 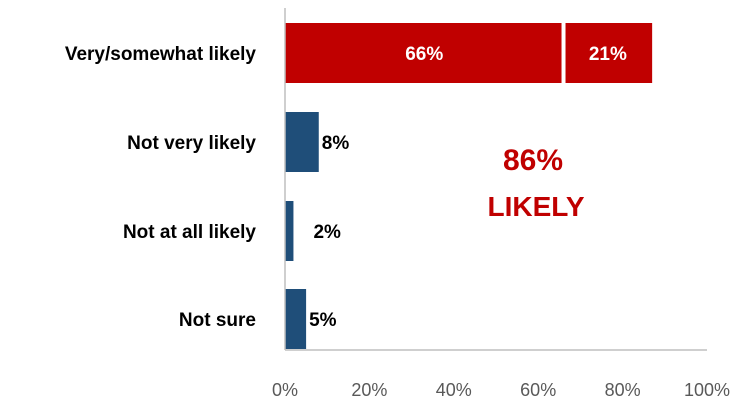 What do you see at coordinates (536, 206) in the screenshot?
I see `annotation-label: LIKELY` at bounding box center [536, 206].